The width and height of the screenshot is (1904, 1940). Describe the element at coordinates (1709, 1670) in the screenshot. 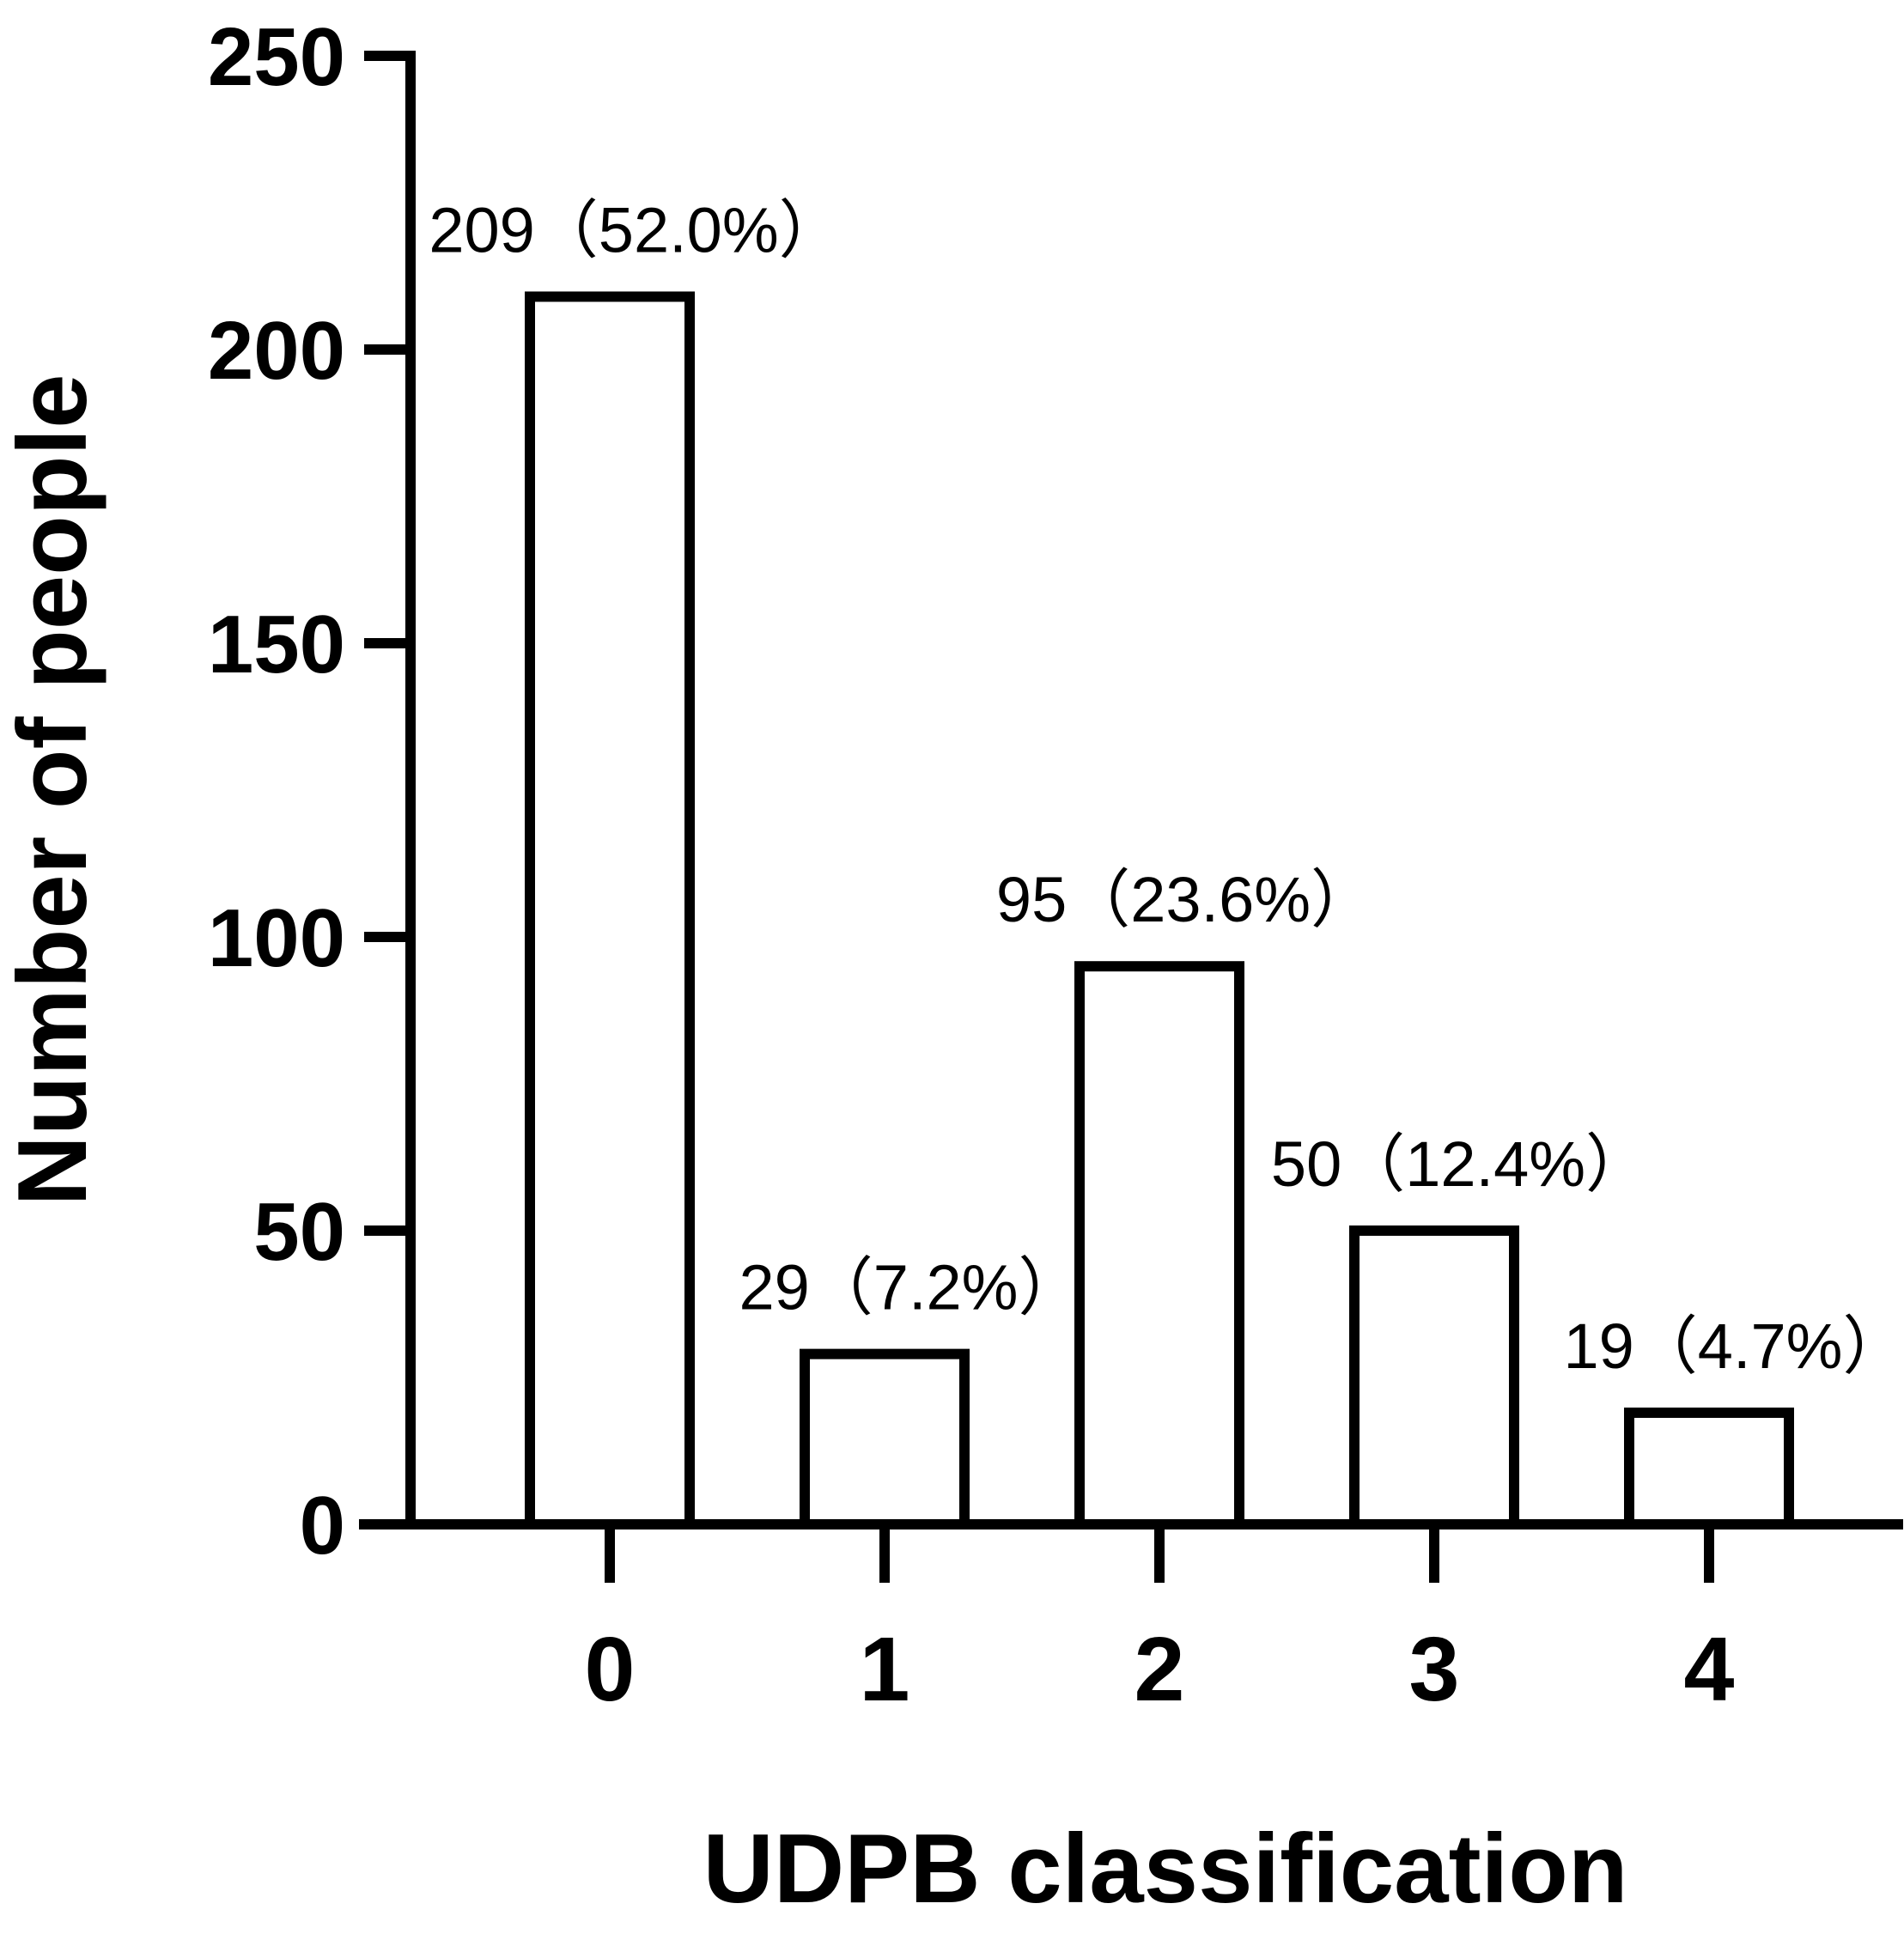

I see `x-tick-label: 4` at that location.